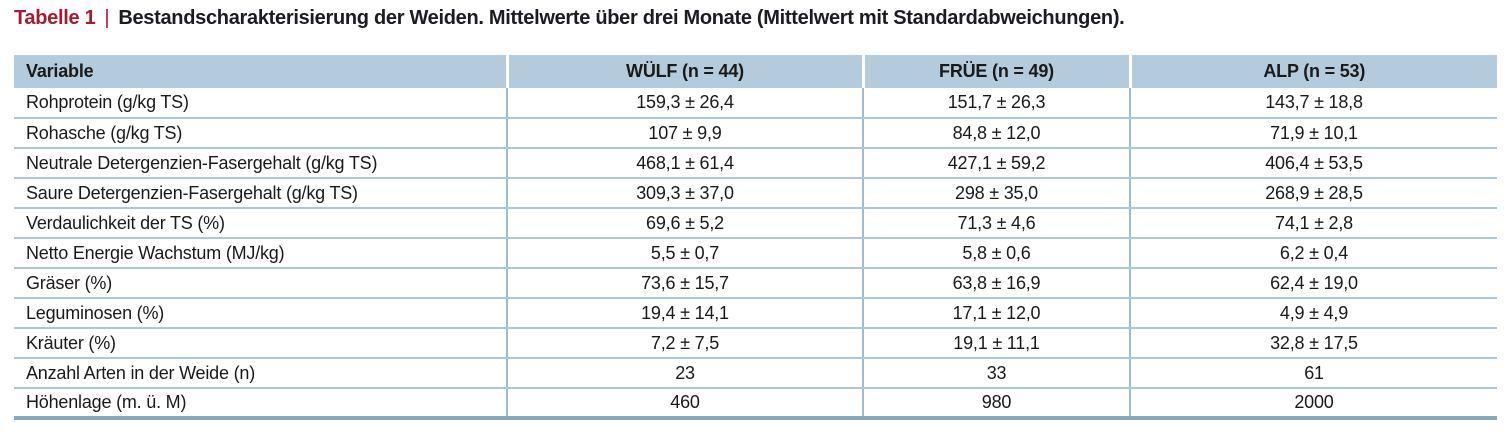  What do you see at coordinates (684, 283) in the screenshot?
I see `value-cell: 73,6 ± 15,7` at bounding box center [684, 283].